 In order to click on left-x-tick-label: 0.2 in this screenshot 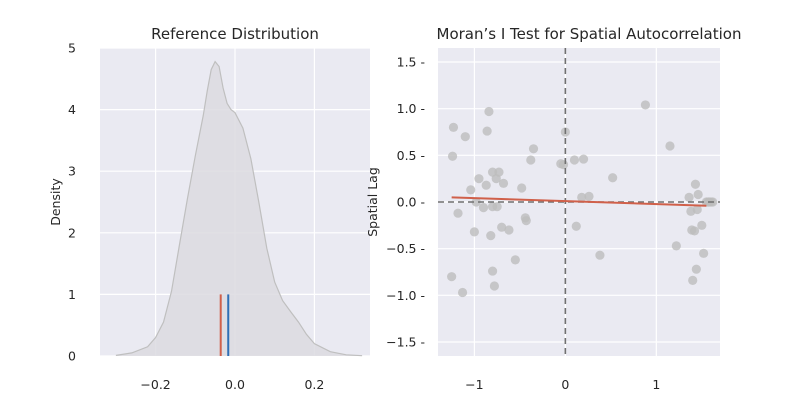, I will do `click(314, 384)`.